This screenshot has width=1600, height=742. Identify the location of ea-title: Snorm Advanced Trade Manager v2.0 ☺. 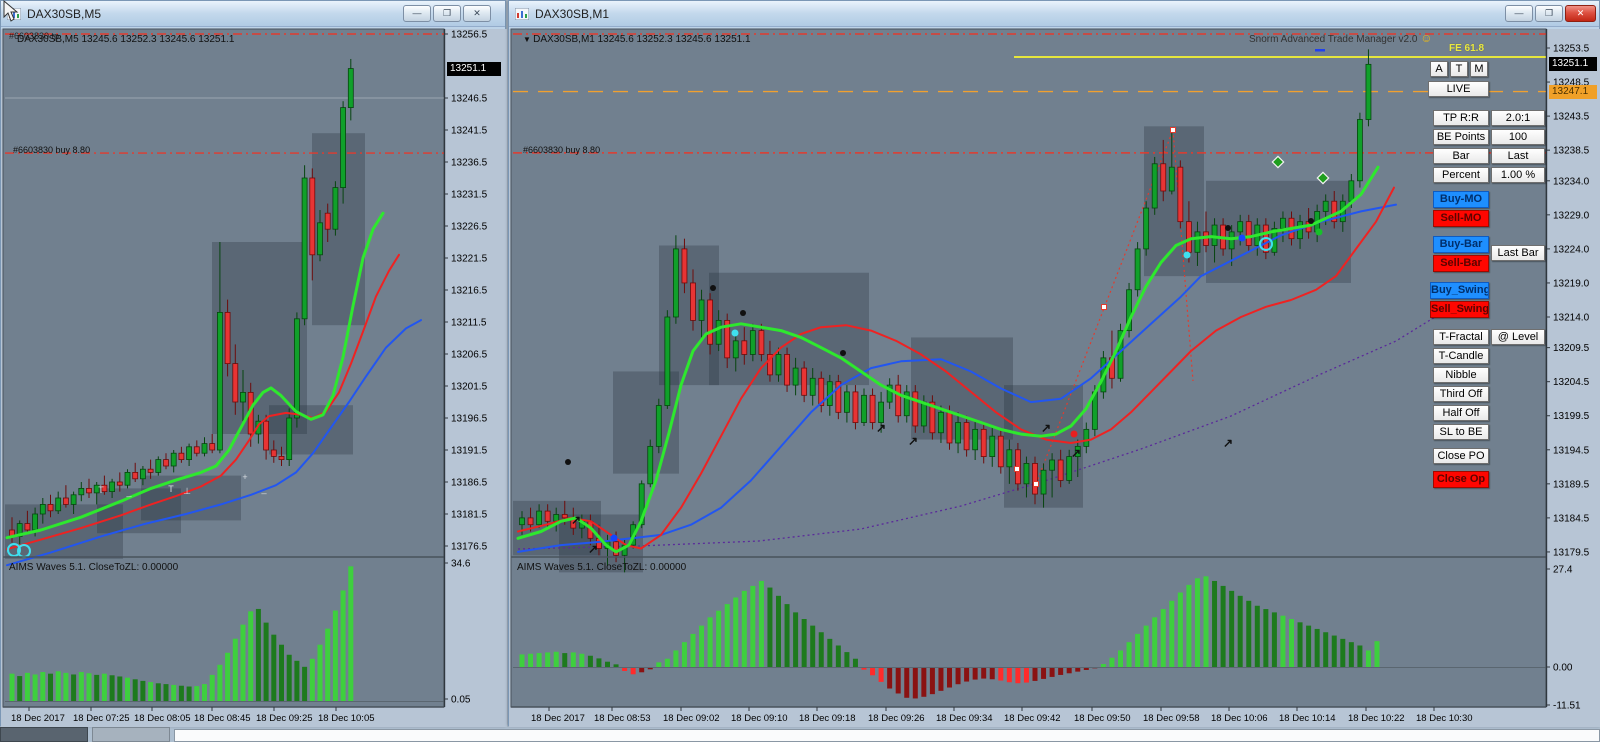
(1341, 38).